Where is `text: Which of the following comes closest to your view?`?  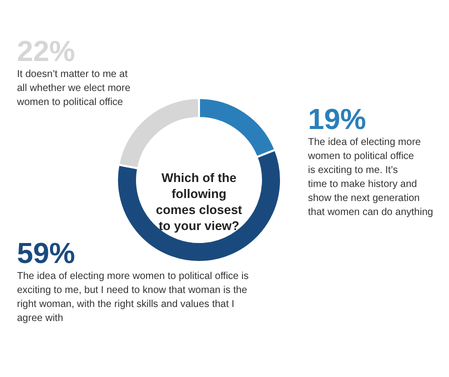 text: Which of the following comes closest to your view? is located at coordinates (199, 202).